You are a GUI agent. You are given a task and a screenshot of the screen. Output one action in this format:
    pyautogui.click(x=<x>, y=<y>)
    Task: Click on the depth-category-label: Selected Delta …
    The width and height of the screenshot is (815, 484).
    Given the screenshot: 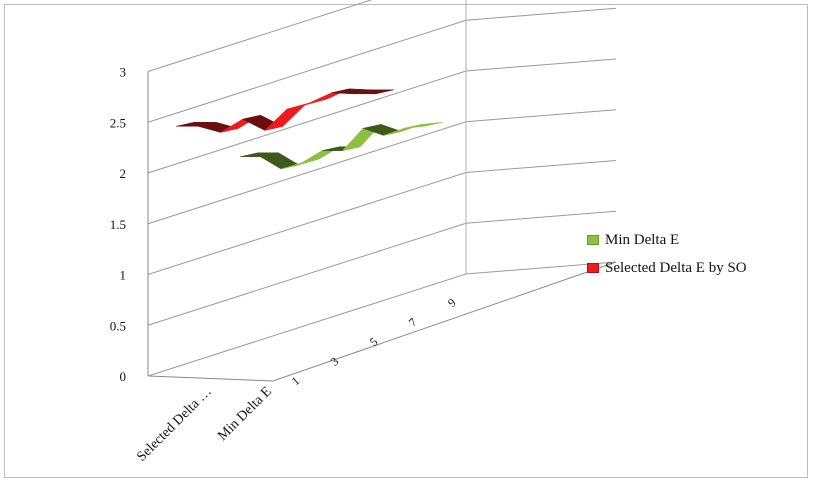 What is the action you would take?
    pyautogui.click(x=174, y=424)
    